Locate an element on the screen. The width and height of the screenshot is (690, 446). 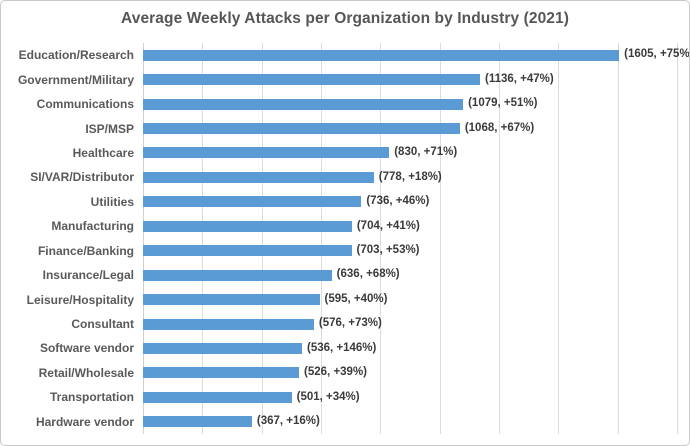
category-label: Finance/Banking is located at coordinates (85, 250).